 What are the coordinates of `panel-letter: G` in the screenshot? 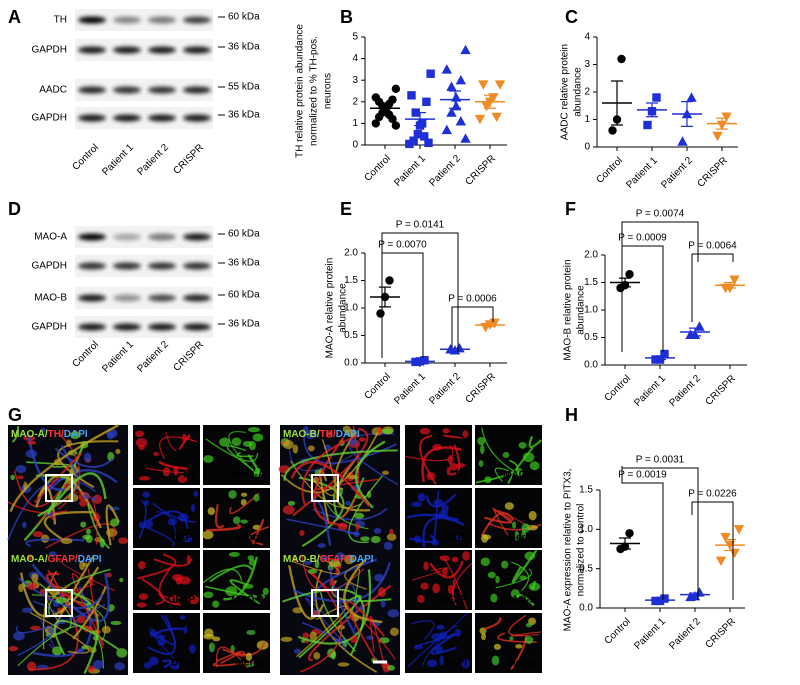 It's located at (15, 415).